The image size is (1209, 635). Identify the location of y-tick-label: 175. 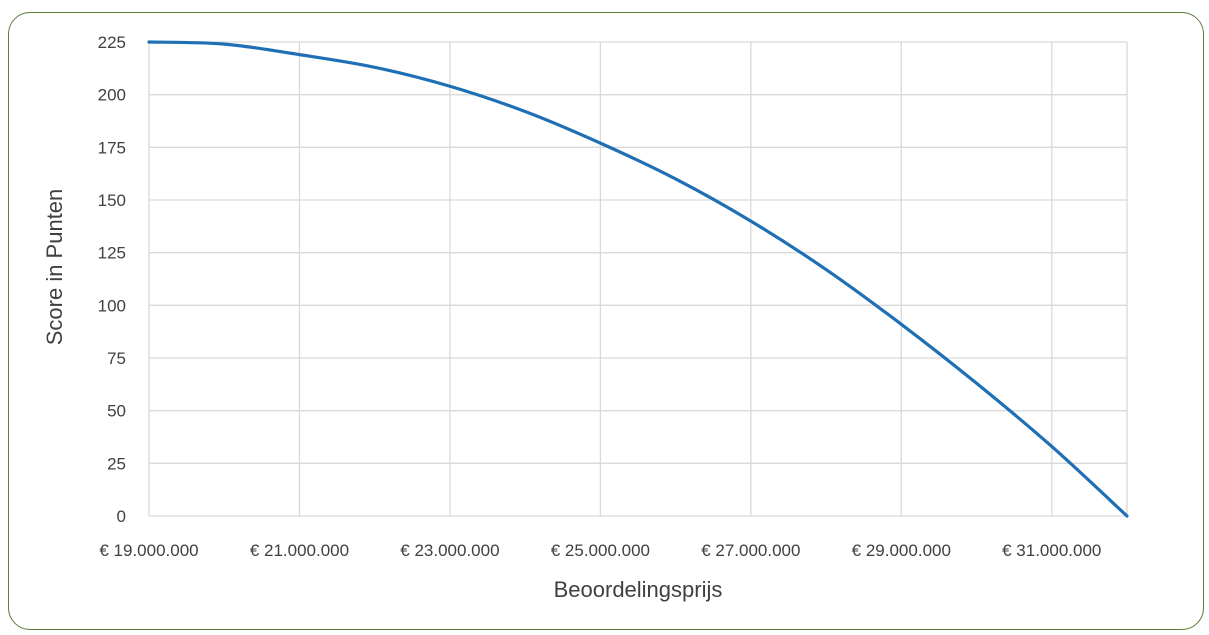
(112, 147).